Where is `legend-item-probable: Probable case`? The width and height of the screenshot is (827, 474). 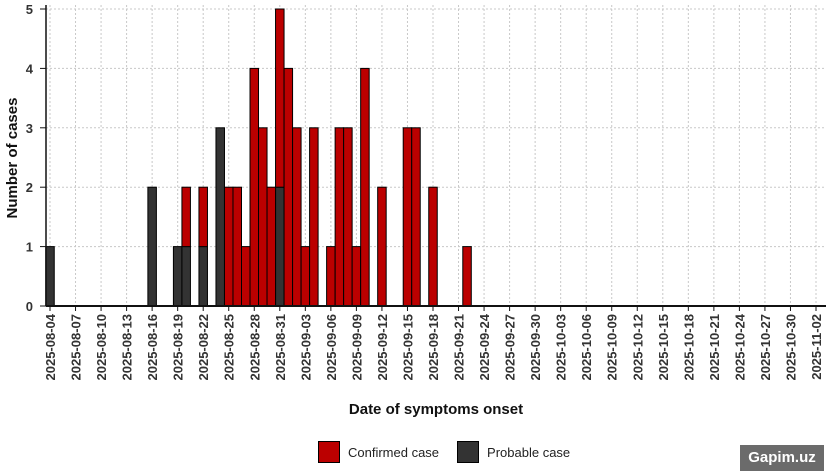 legend-item-probable: Probable case is located at coordinates (513, 452).